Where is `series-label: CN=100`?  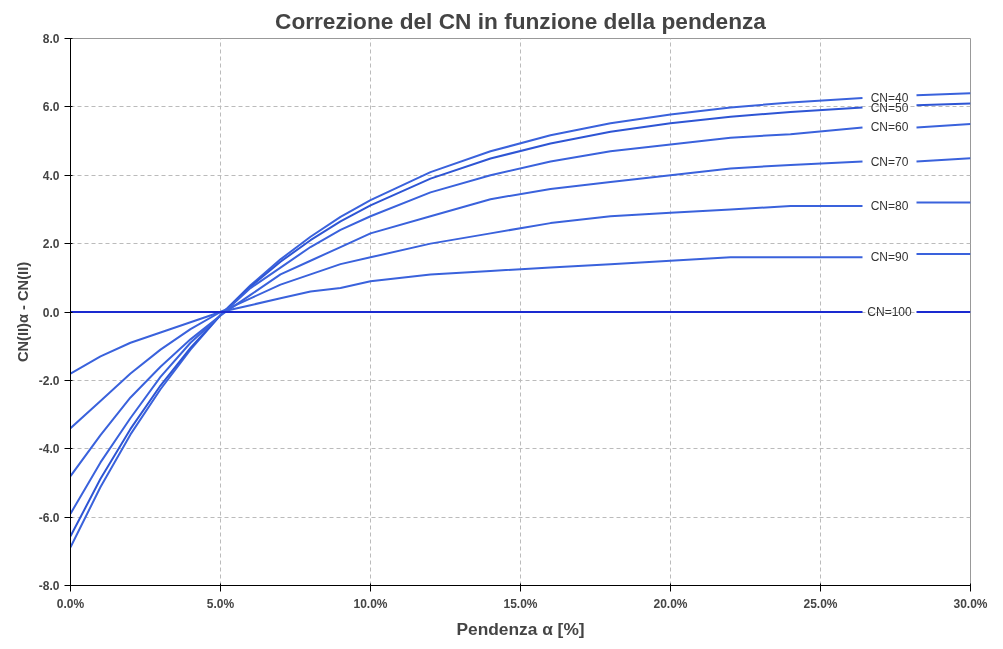 series-label: CN=100 is located at coordinates (890, 312).